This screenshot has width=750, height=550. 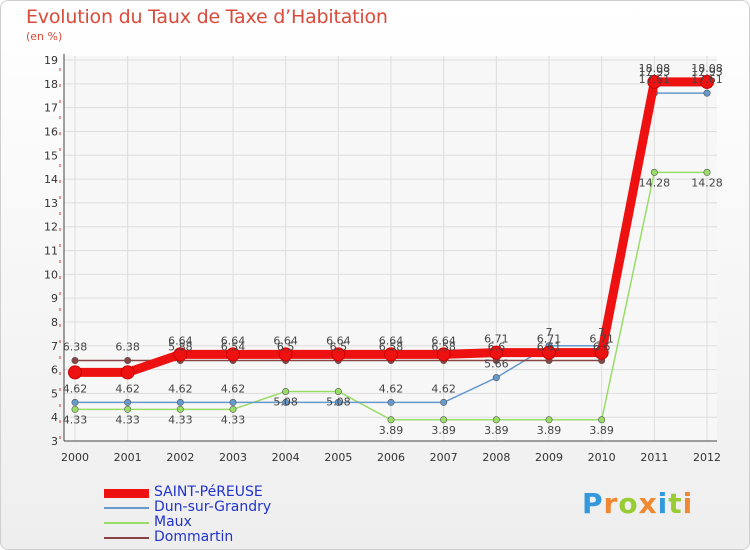 I want to click on data-label: 6.58, so click(x=443, y=347).